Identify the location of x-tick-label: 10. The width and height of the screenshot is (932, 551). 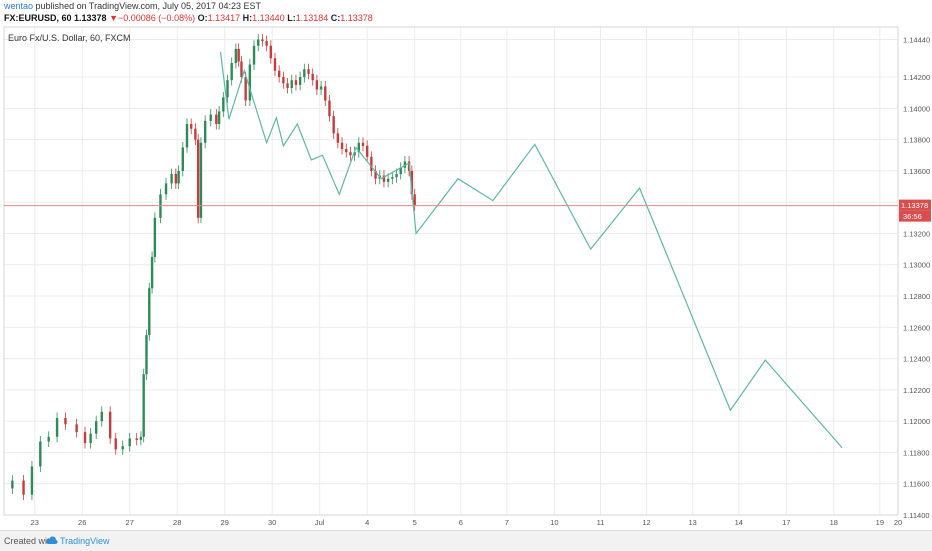
(554, 522).